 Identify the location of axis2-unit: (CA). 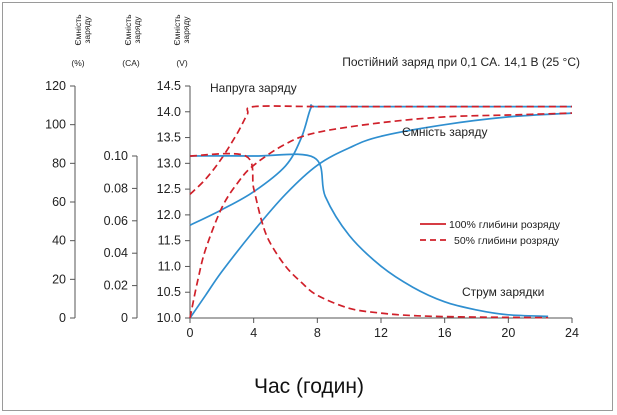
(131, 63).